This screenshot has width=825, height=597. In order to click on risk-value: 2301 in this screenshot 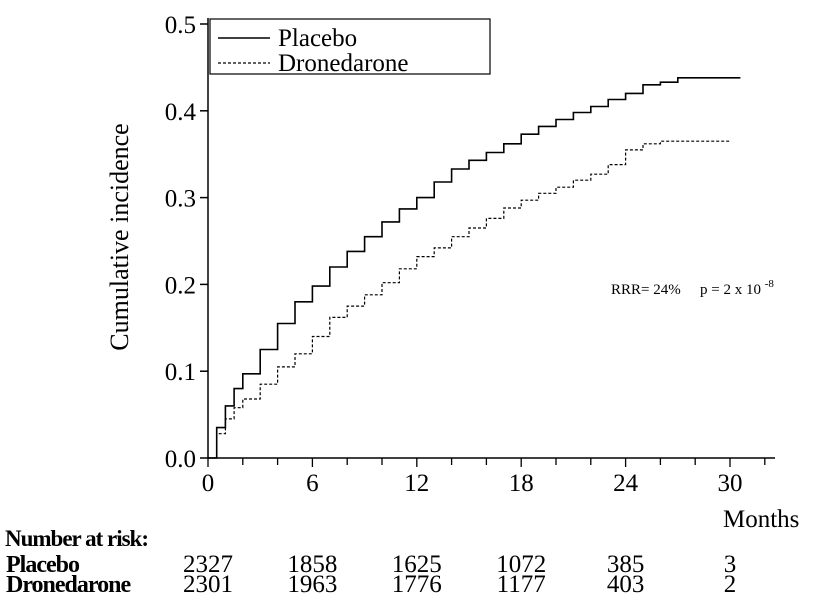, I will do `click(208, 584)`.